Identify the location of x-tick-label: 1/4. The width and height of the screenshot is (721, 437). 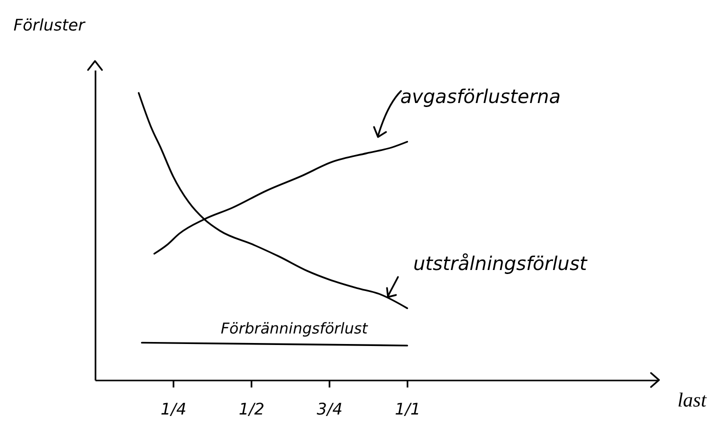
(173, 409).